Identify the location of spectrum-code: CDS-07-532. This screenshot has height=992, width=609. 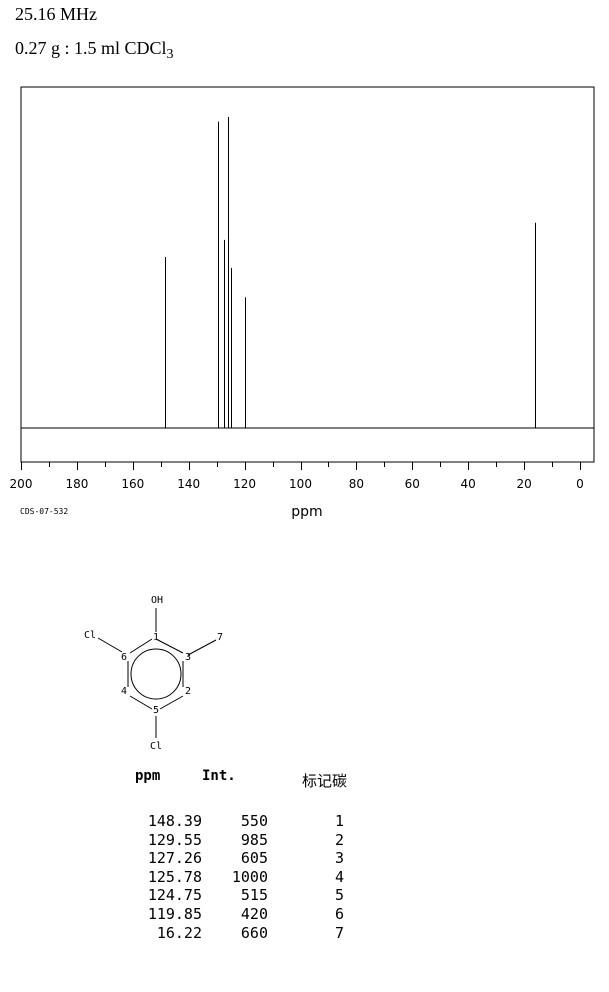
(44, 511).